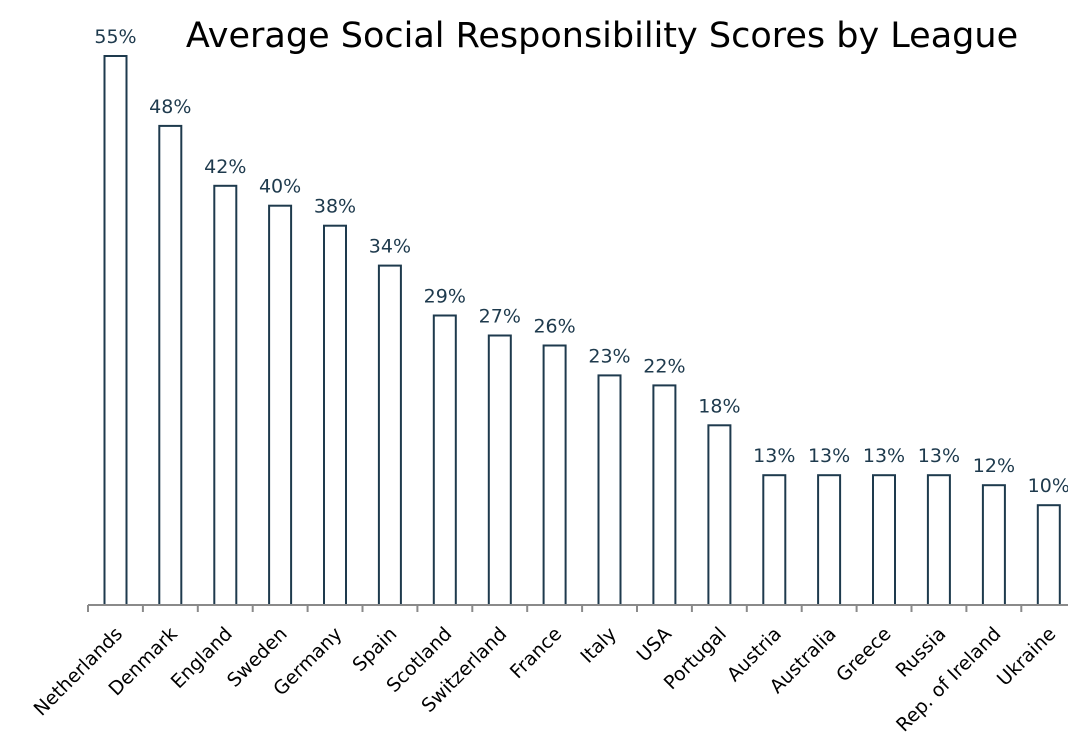  What do you see at coordinates (170, 107) in the screenshot?
I see `data-label-denmark: 48%` at bounding box center [170, 107].